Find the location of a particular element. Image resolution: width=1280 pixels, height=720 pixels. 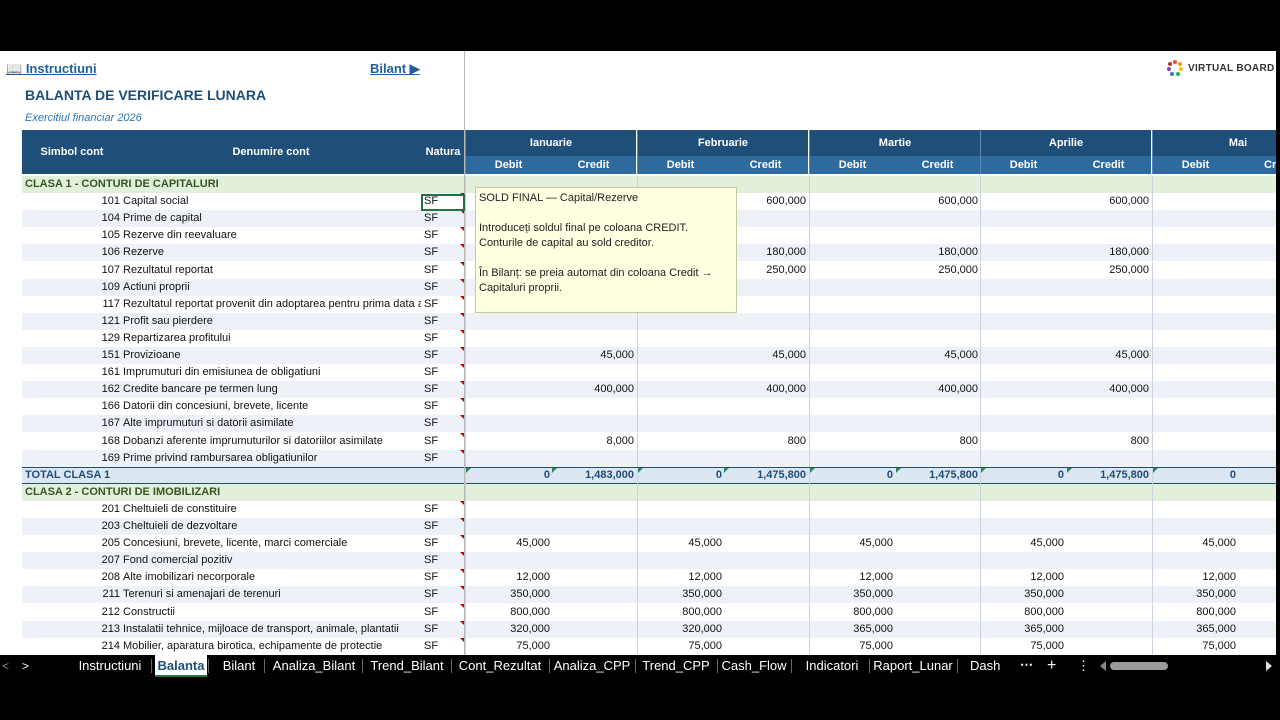

account-symbol: 101 is located at coordinates (110, 201).